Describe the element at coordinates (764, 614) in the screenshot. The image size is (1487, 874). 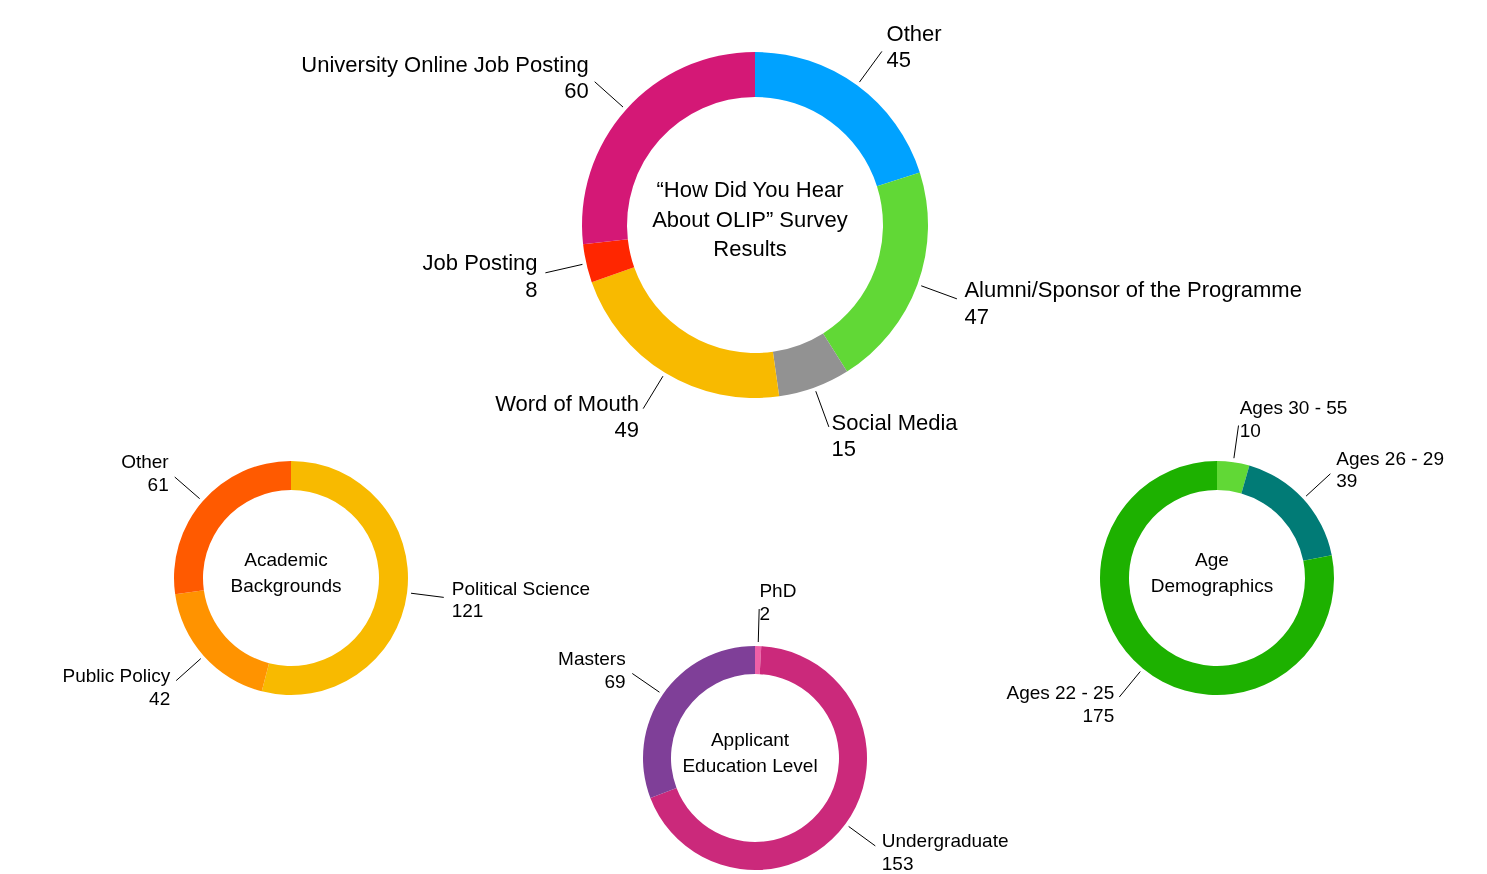
I see `data-label: 2` at that location.